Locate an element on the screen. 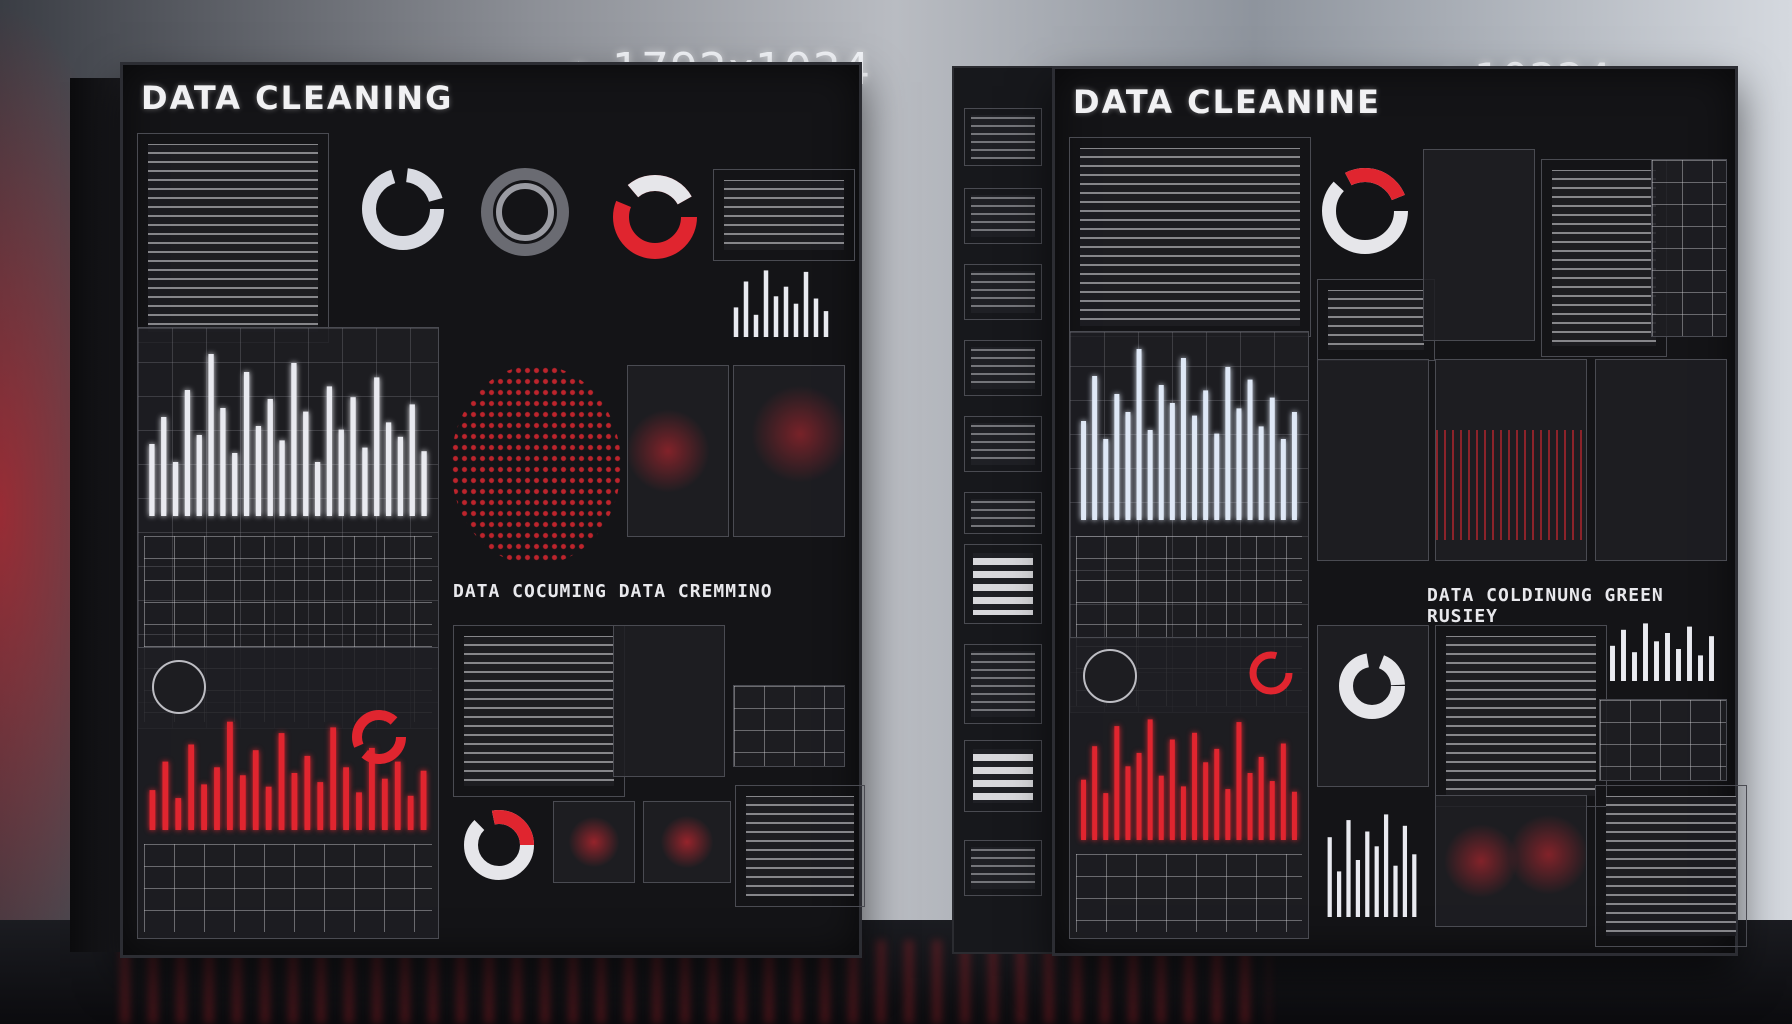 This screenshot has height=1024, width=1792. panel-left-edge is located at coordinates (96, 515).